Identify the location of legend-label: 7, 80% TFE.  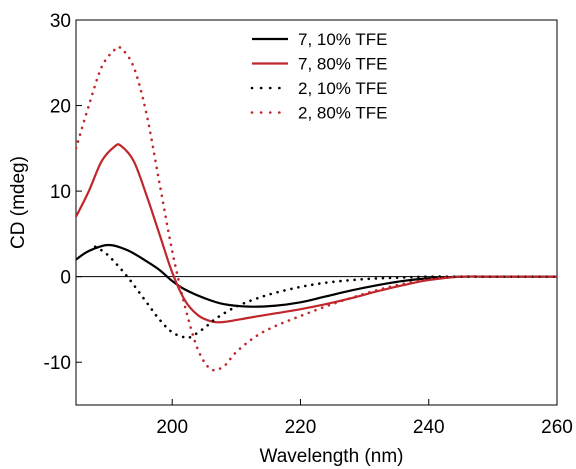
(342, 64).